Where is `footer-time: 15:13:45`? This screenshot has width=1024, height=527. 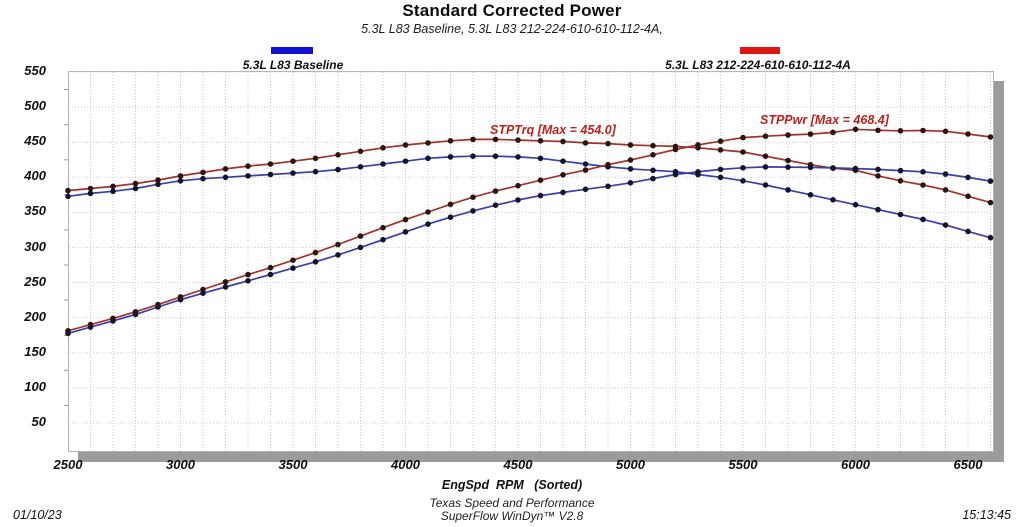 footer-time: 15:13:45 is located at coordinates (986, 515).